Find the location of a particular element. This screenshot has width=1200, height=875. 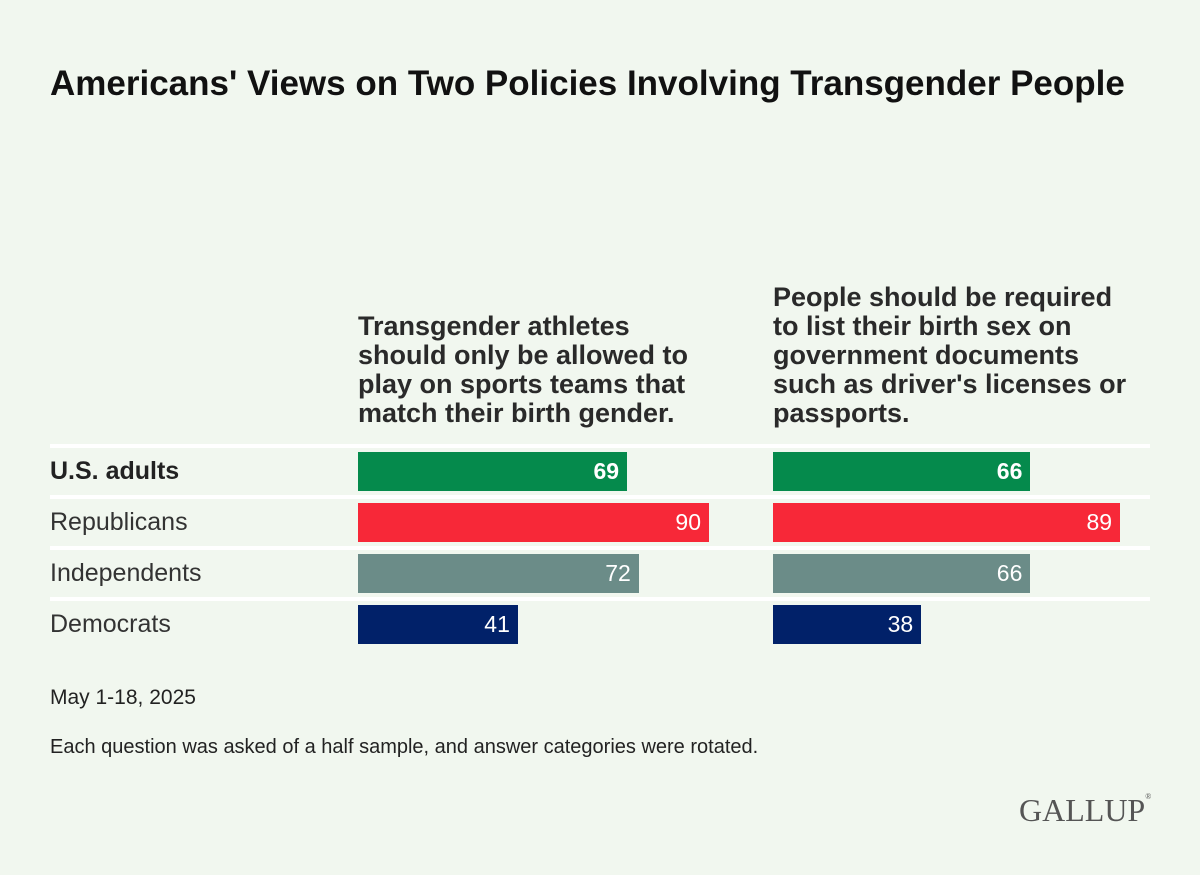

data-label: 72 is located at coordinates (618, 573).